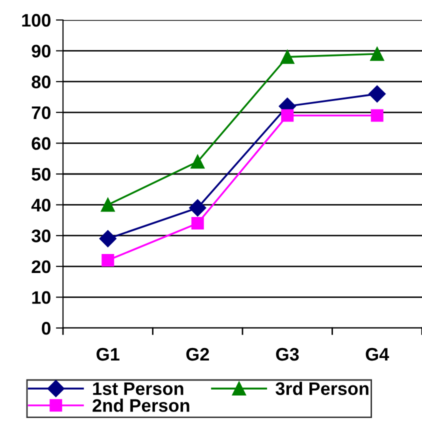 The height and width of the screenshot is (428, 422). What do you see at coordinates (108, 354) in the screenshot?
I see `x-tick-label: G1` at bounding box center [108, 354].